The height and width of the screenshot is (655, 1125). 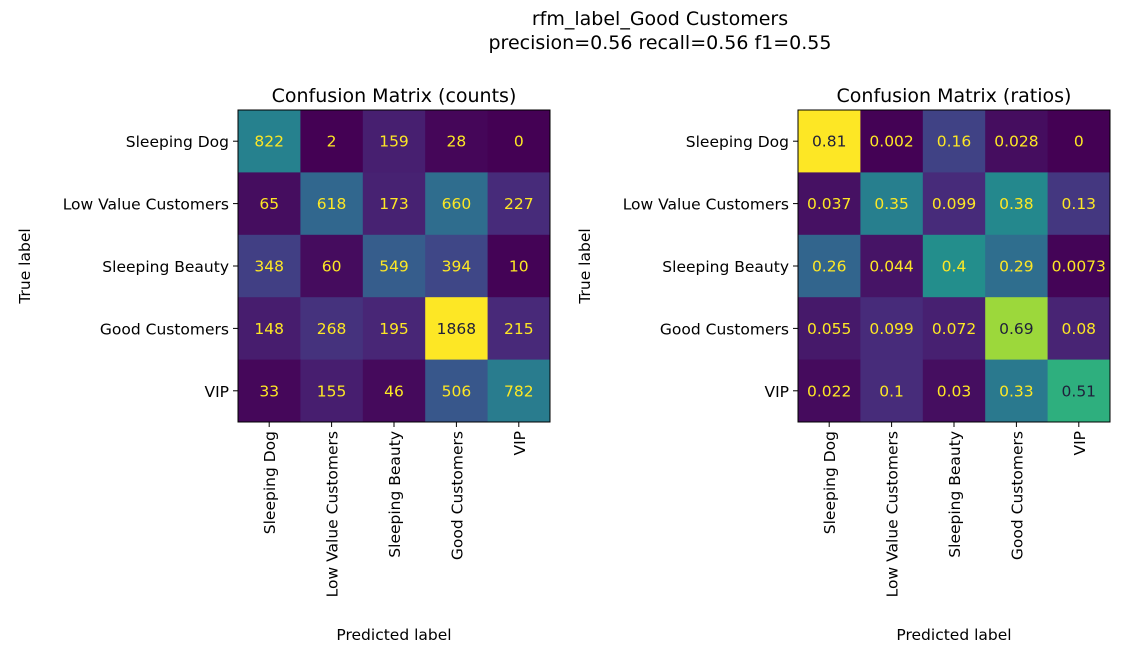 What do you see at coordinates (519, 267) in the screenshot?
I see `heatmap-cell-label: 10` at bounding box center [519, 267].